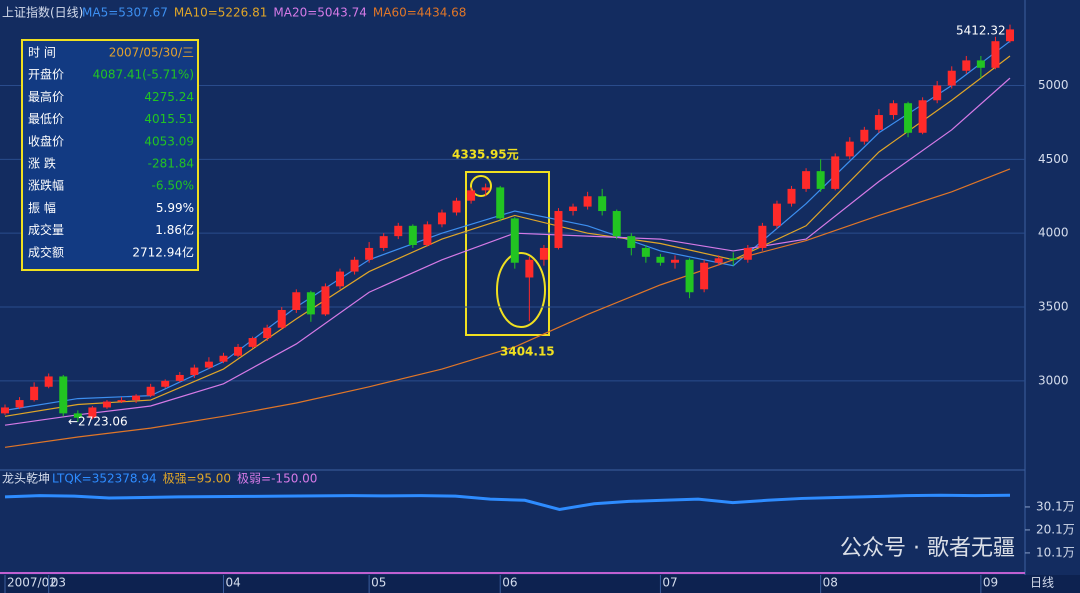  What do you see at coordinates (173, 186) in the screenshot?
I see `info-value: -6.50%` at bounding box center [173, 186].